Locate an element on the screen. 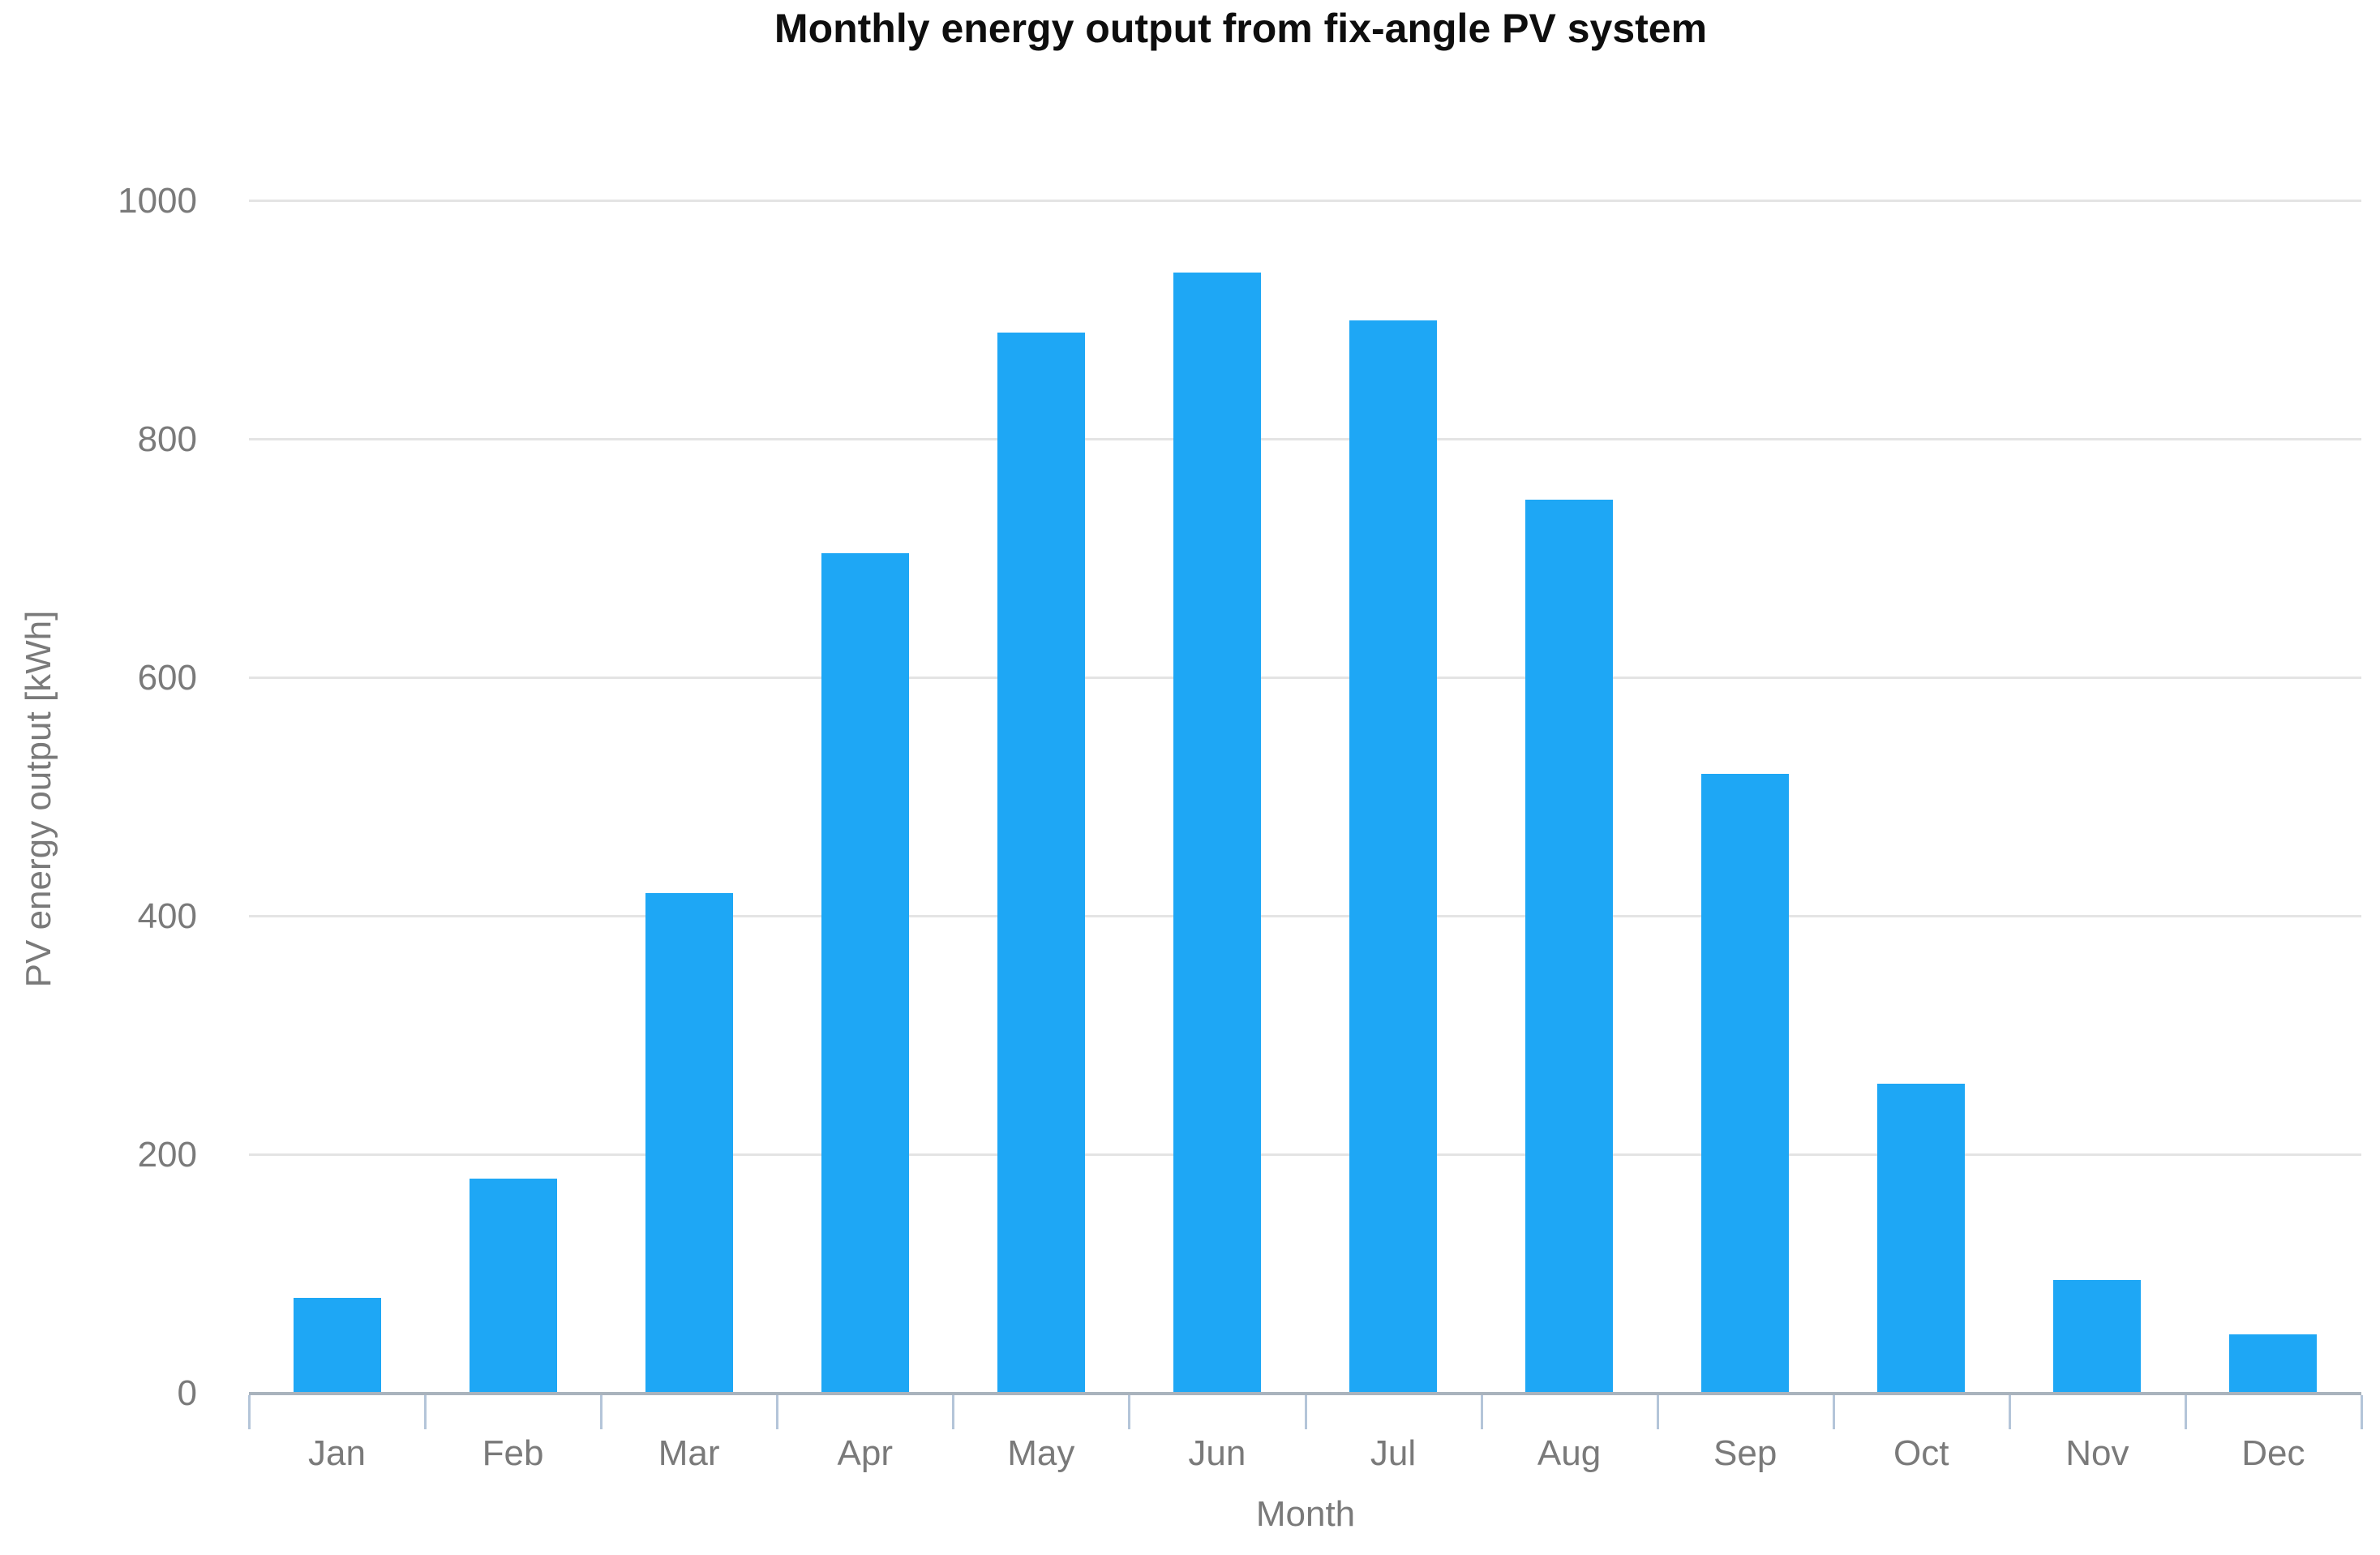 Image resolution: width=2380 pixels, height=1555 pixels. y-tick-label-800: 800 is located at coordinates (167, 439).